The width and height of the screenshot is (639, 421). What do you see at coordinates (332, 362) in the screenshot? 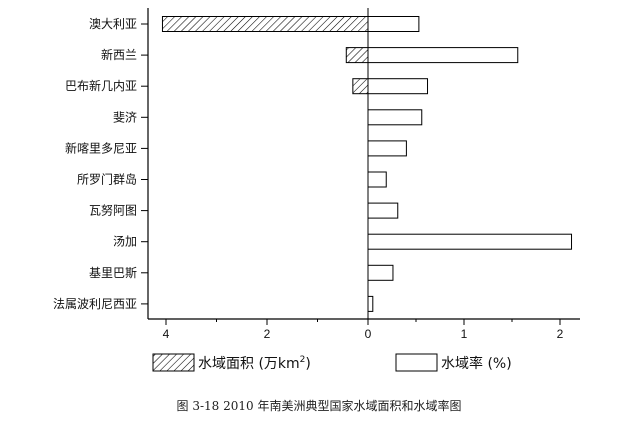
I see `legend: 水域面积 (万km2) 水域率 (%)` at bounding box center [332, 362].